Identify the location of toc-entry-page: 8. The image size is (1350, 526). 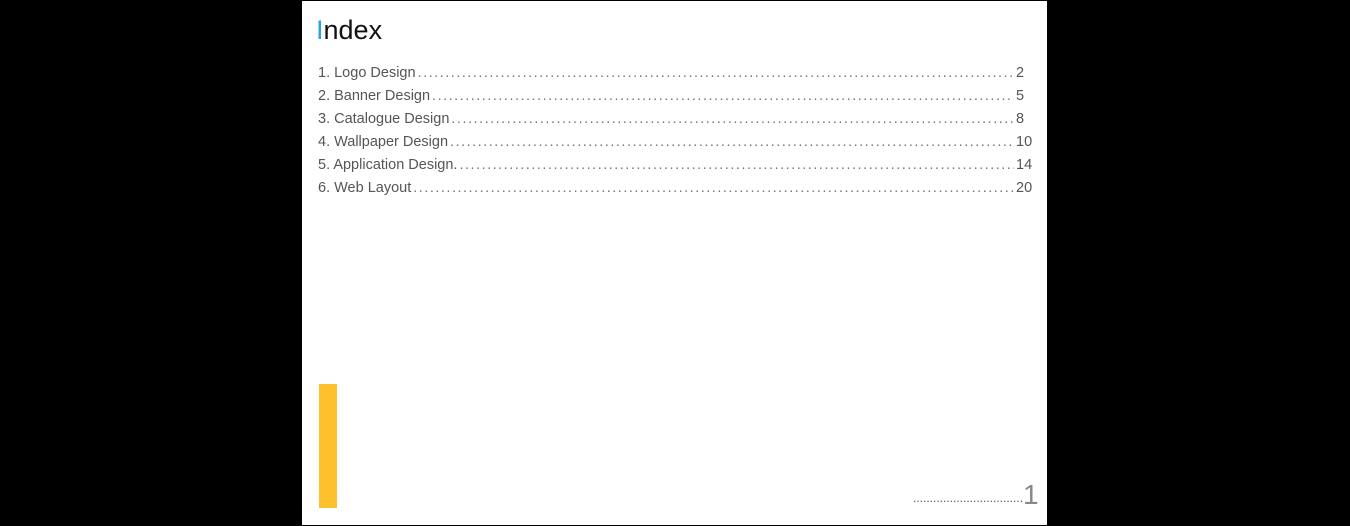
(1020, 119).